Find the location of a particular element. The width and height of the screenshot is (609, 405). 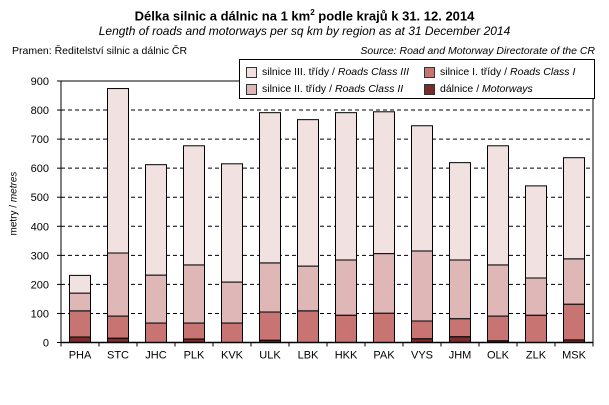

x-tick-label: HKK is located at coordinates (346, 356).